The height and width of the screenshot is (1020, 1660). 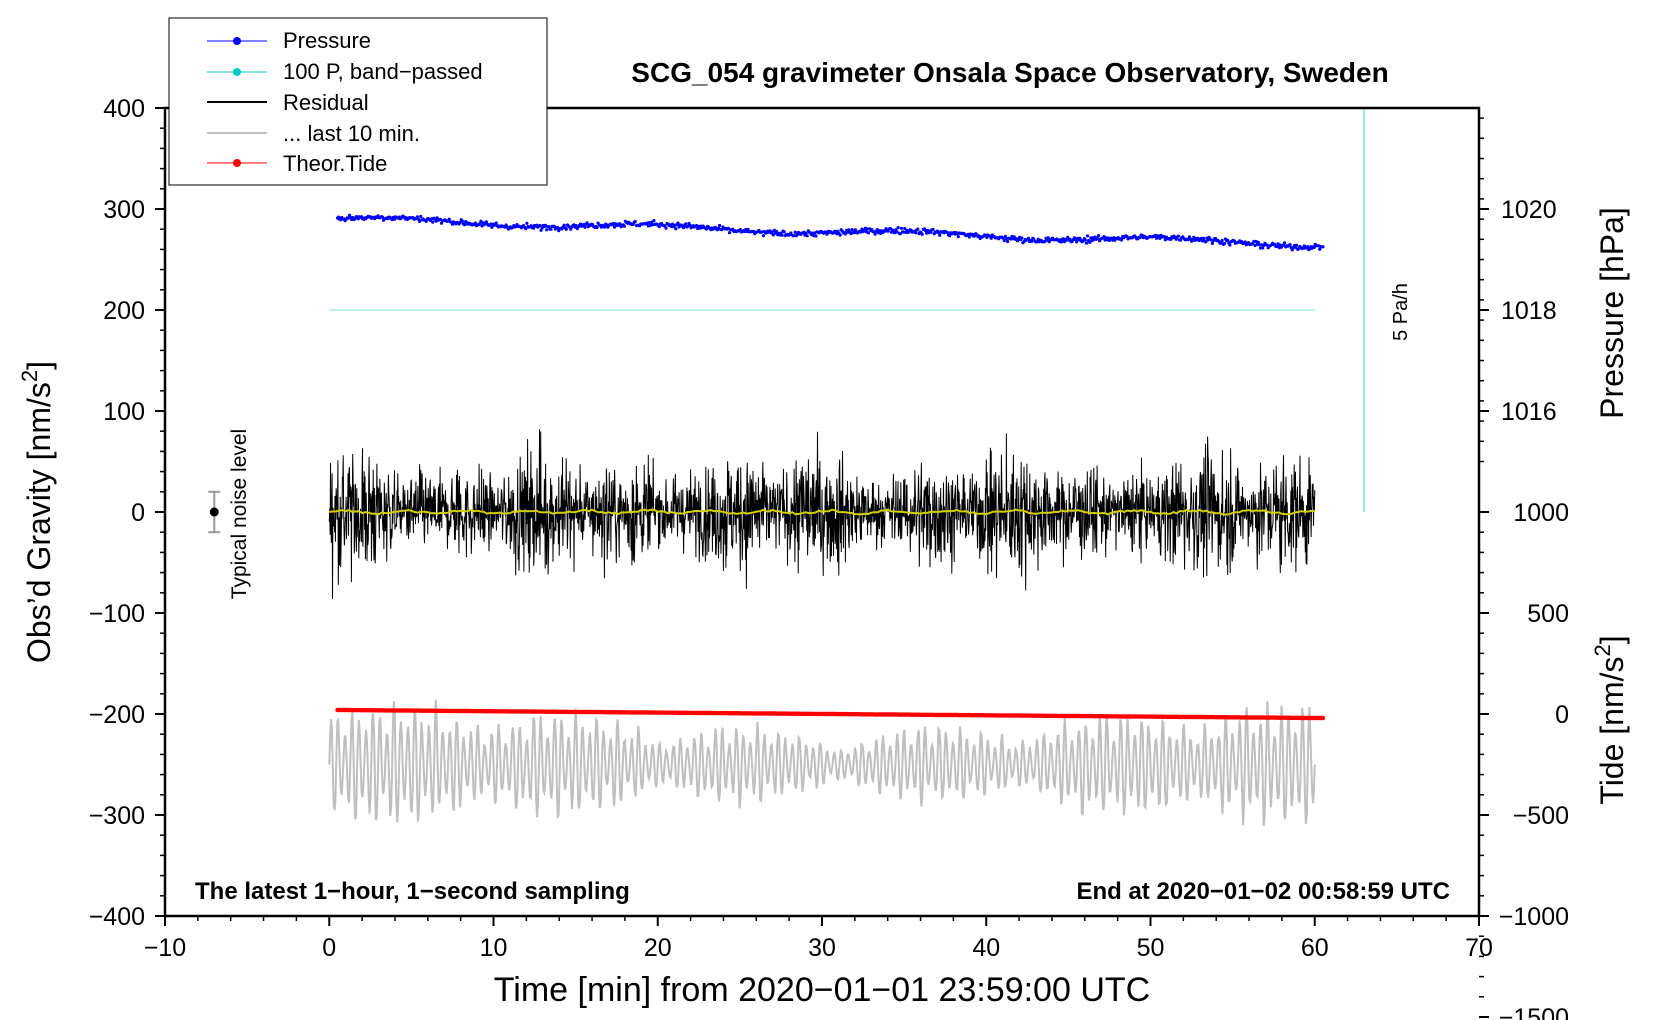 I want to click on x-tick-label: 0, so click(x=329, y=948).